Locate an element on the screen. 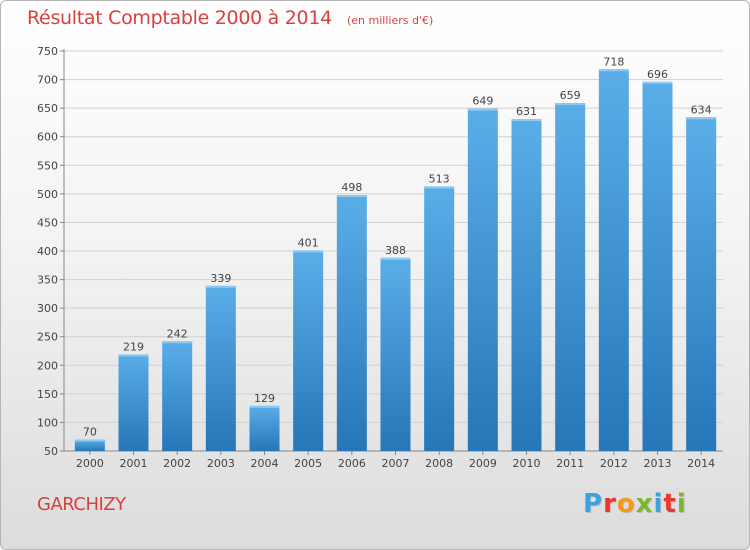  data-label-2011: 659 is located at coordinates (570, 95).